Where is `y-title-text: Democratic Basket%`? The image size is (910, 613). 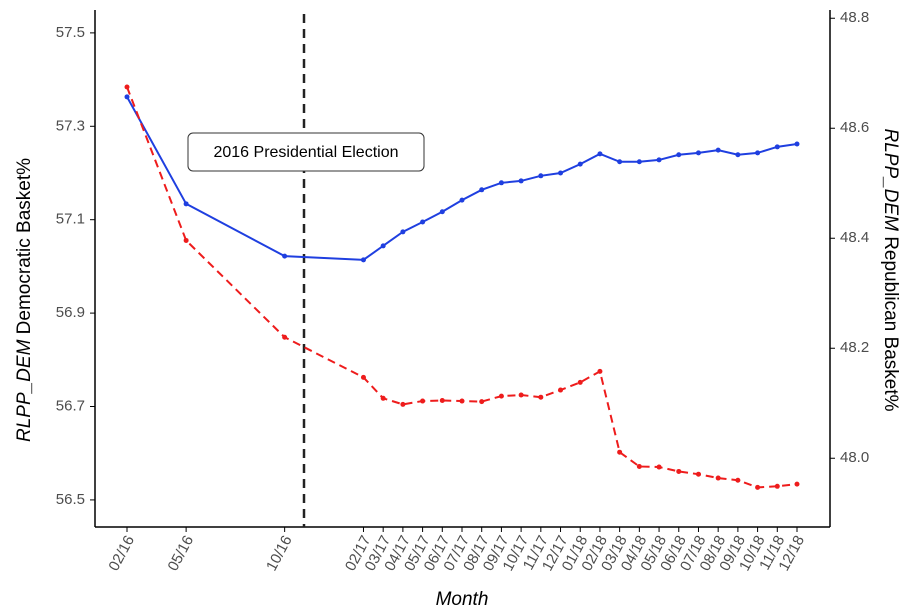 y-title-text: Democratic Basket% is located at coordinates (24, 246).